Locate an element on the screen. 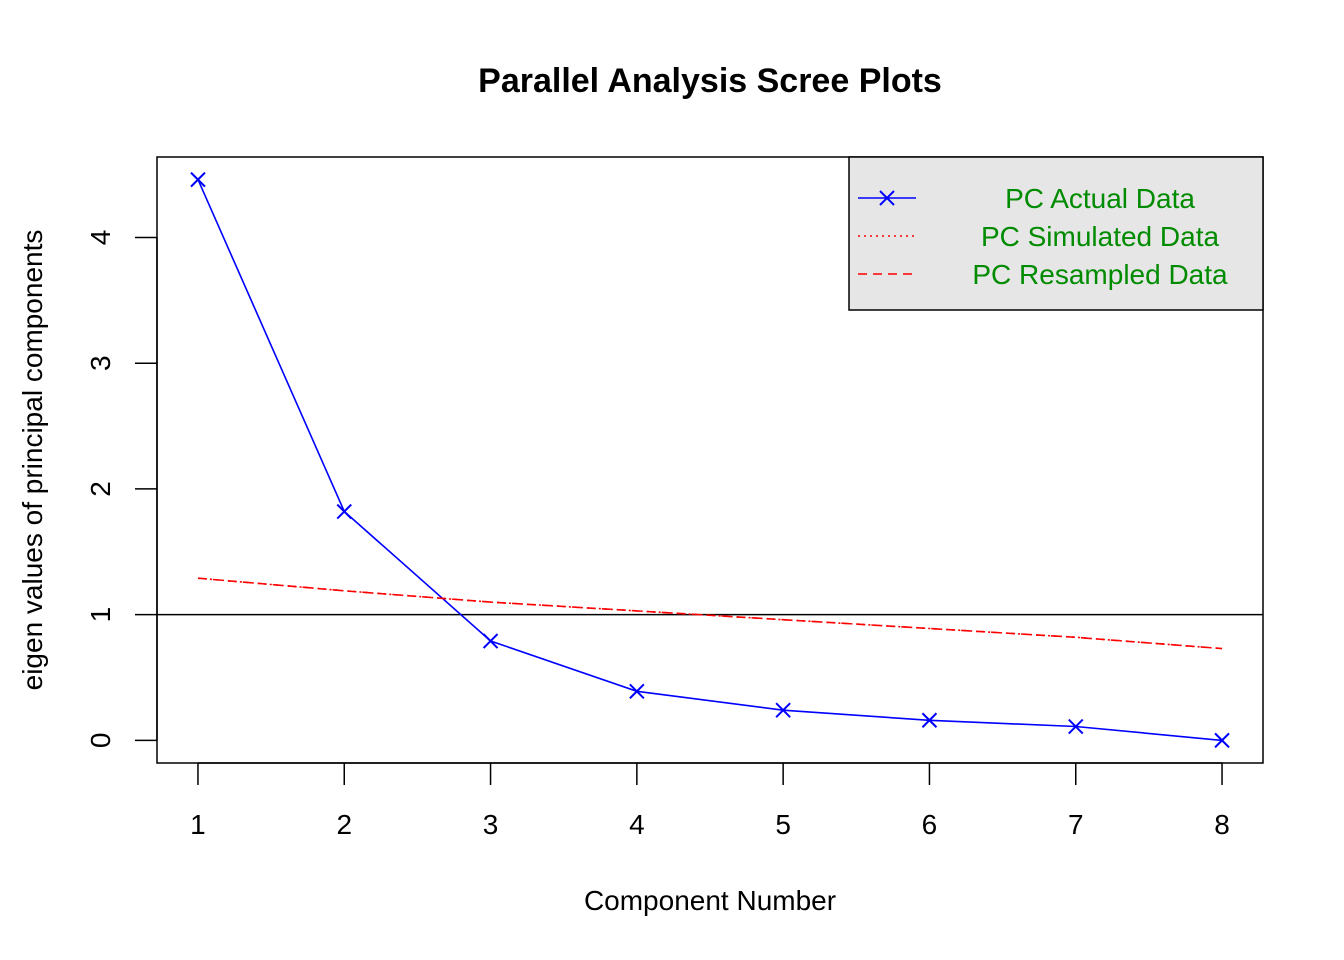 The width and height of the screenshot is (1344, 960). x-tick-label: 8 is located at coordinates (1222, 824).